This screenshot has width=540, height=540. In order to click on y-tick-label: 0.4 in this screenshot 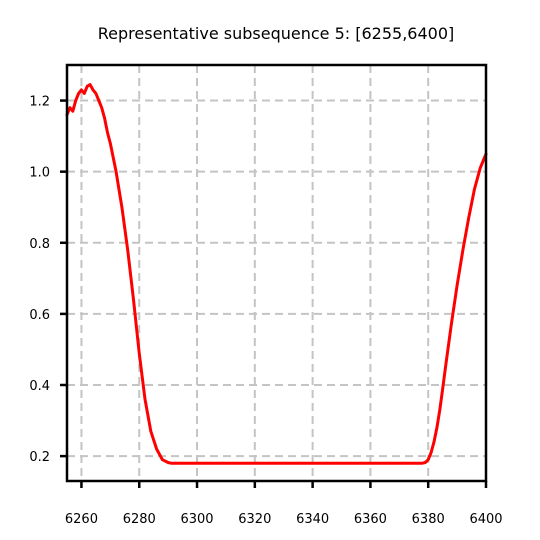, I will do `click(39, 386)`.